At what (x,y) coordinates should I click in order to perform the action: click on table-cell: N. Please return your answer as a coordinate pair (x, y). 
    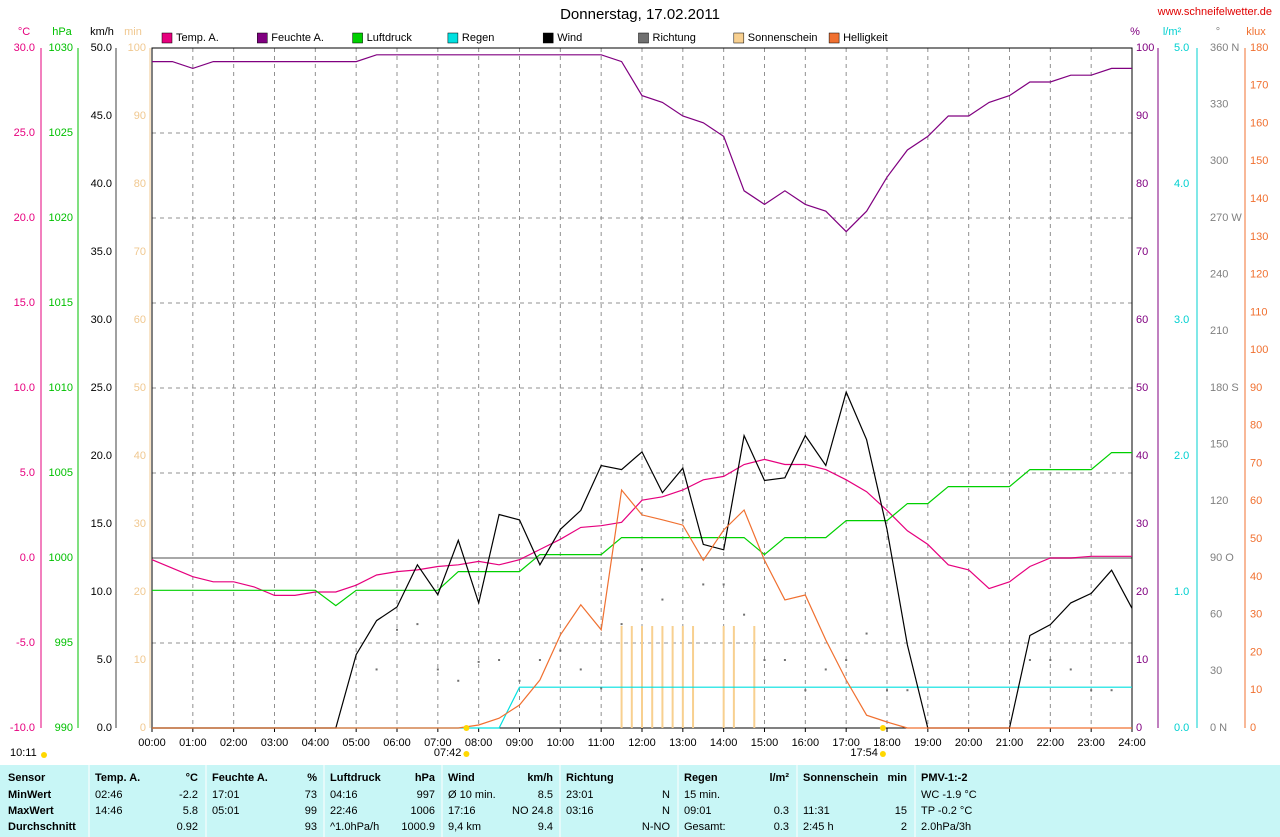
    Looking at the image, I should click on (666, 811).